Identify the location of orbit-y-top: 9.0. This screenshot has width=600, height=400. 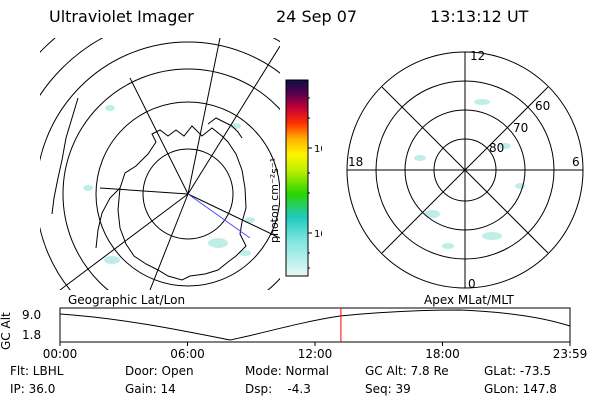
(31, 315).